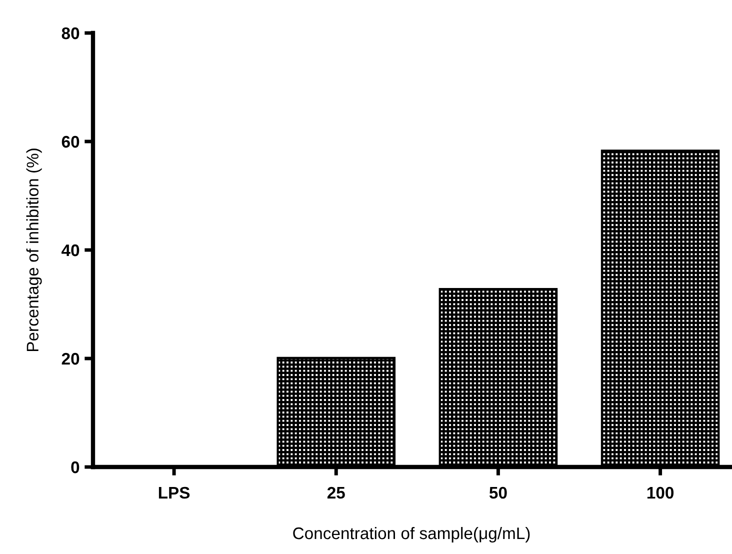  Describe the element at coordinates (75, 467) in the screenshot. I see `y-tick-label: 0` at that location.